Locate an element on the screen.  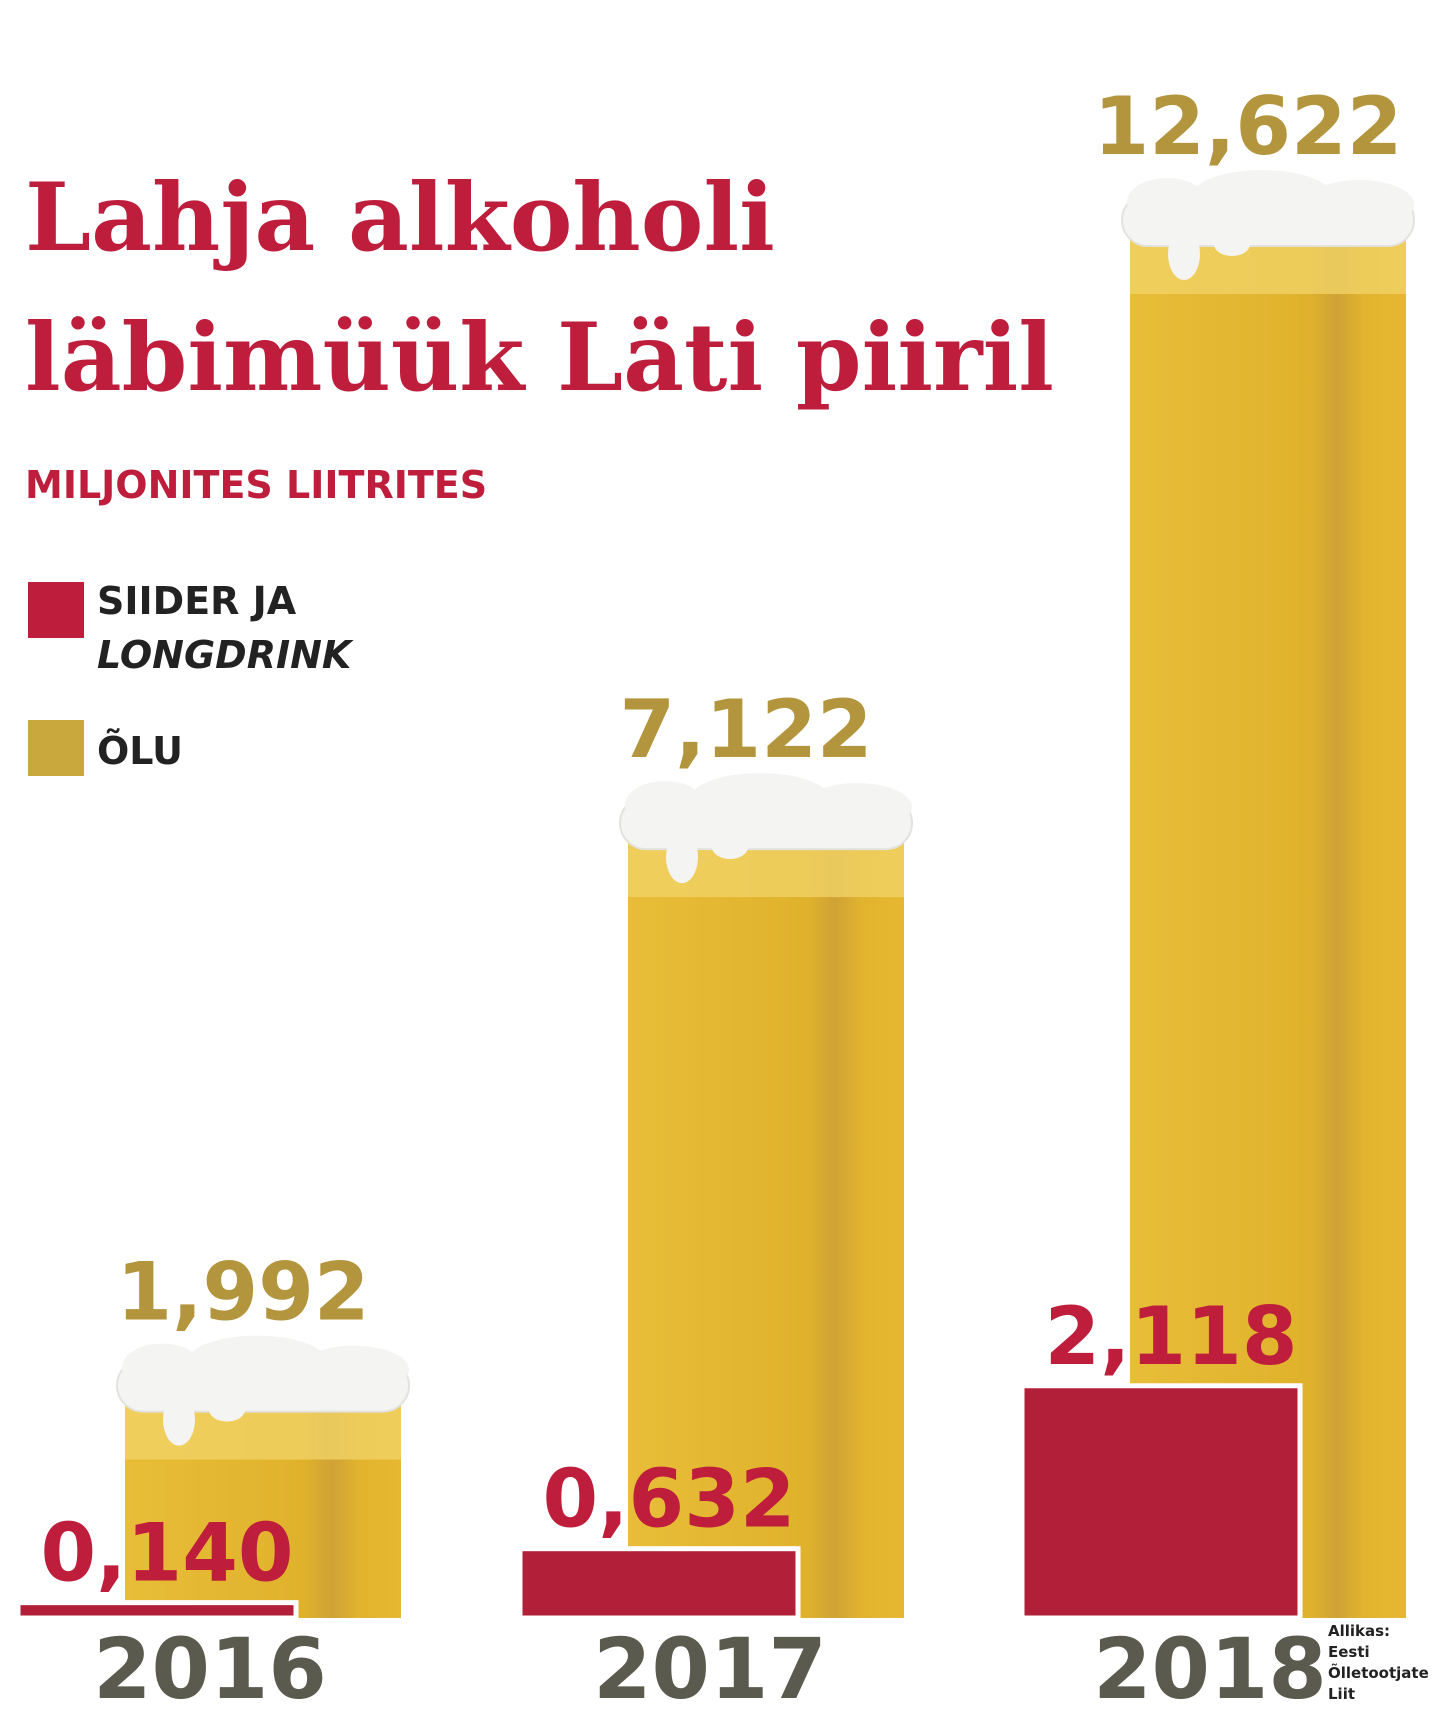
legend: SIIDER JA LONGDRINK ÕLU is located at coordinates (191, 677).